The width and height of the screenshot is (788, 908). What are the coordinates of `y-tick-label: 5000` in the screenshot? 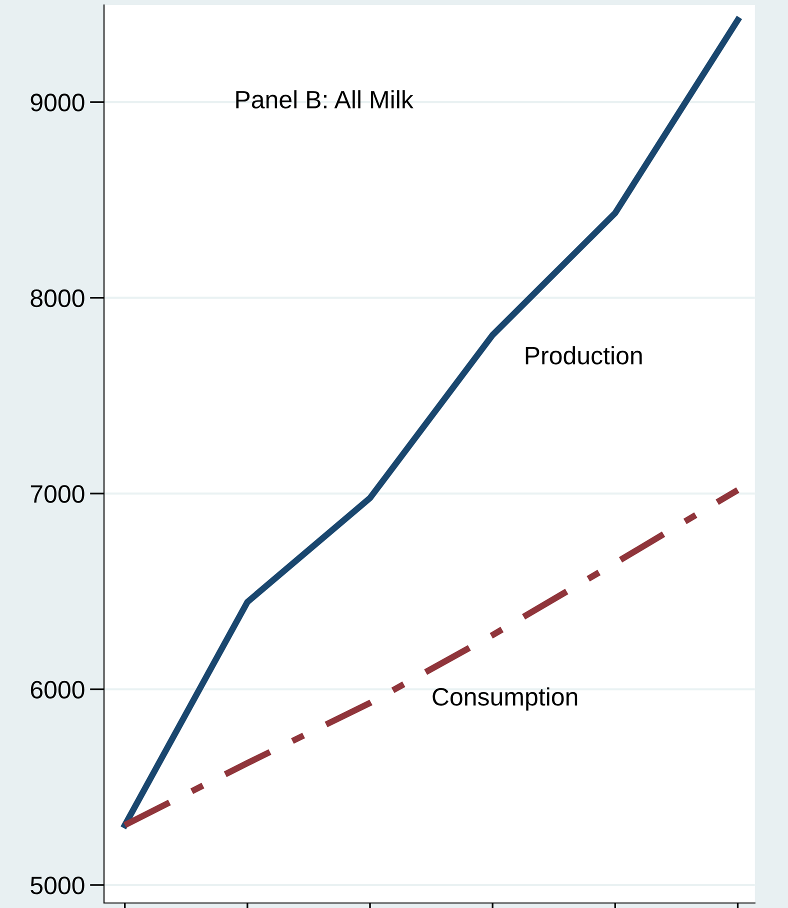 It's located at (57, 885).